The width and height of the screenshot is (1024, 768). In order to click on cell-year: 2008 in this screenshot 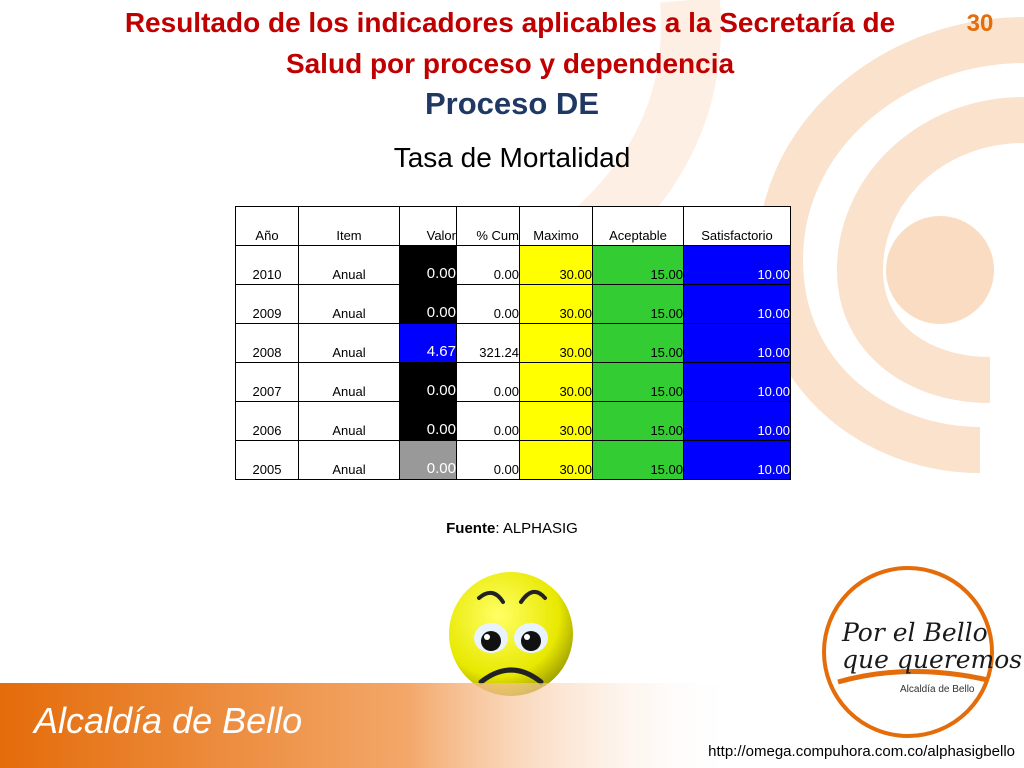, I will do `click(267, 343)`.